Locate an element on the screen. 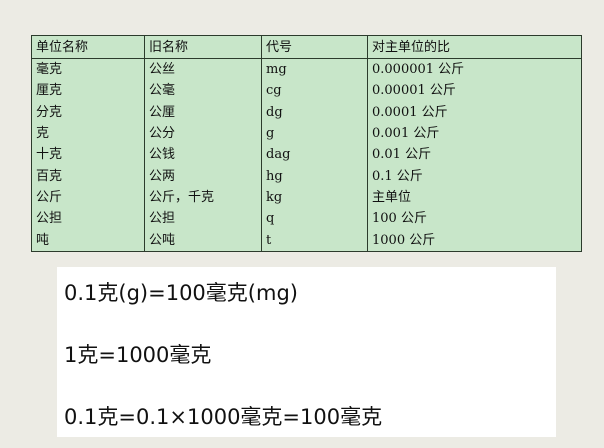 This screenshot has width=604, height=448. table-cell: 吨 is located at coordinates (88, 240).